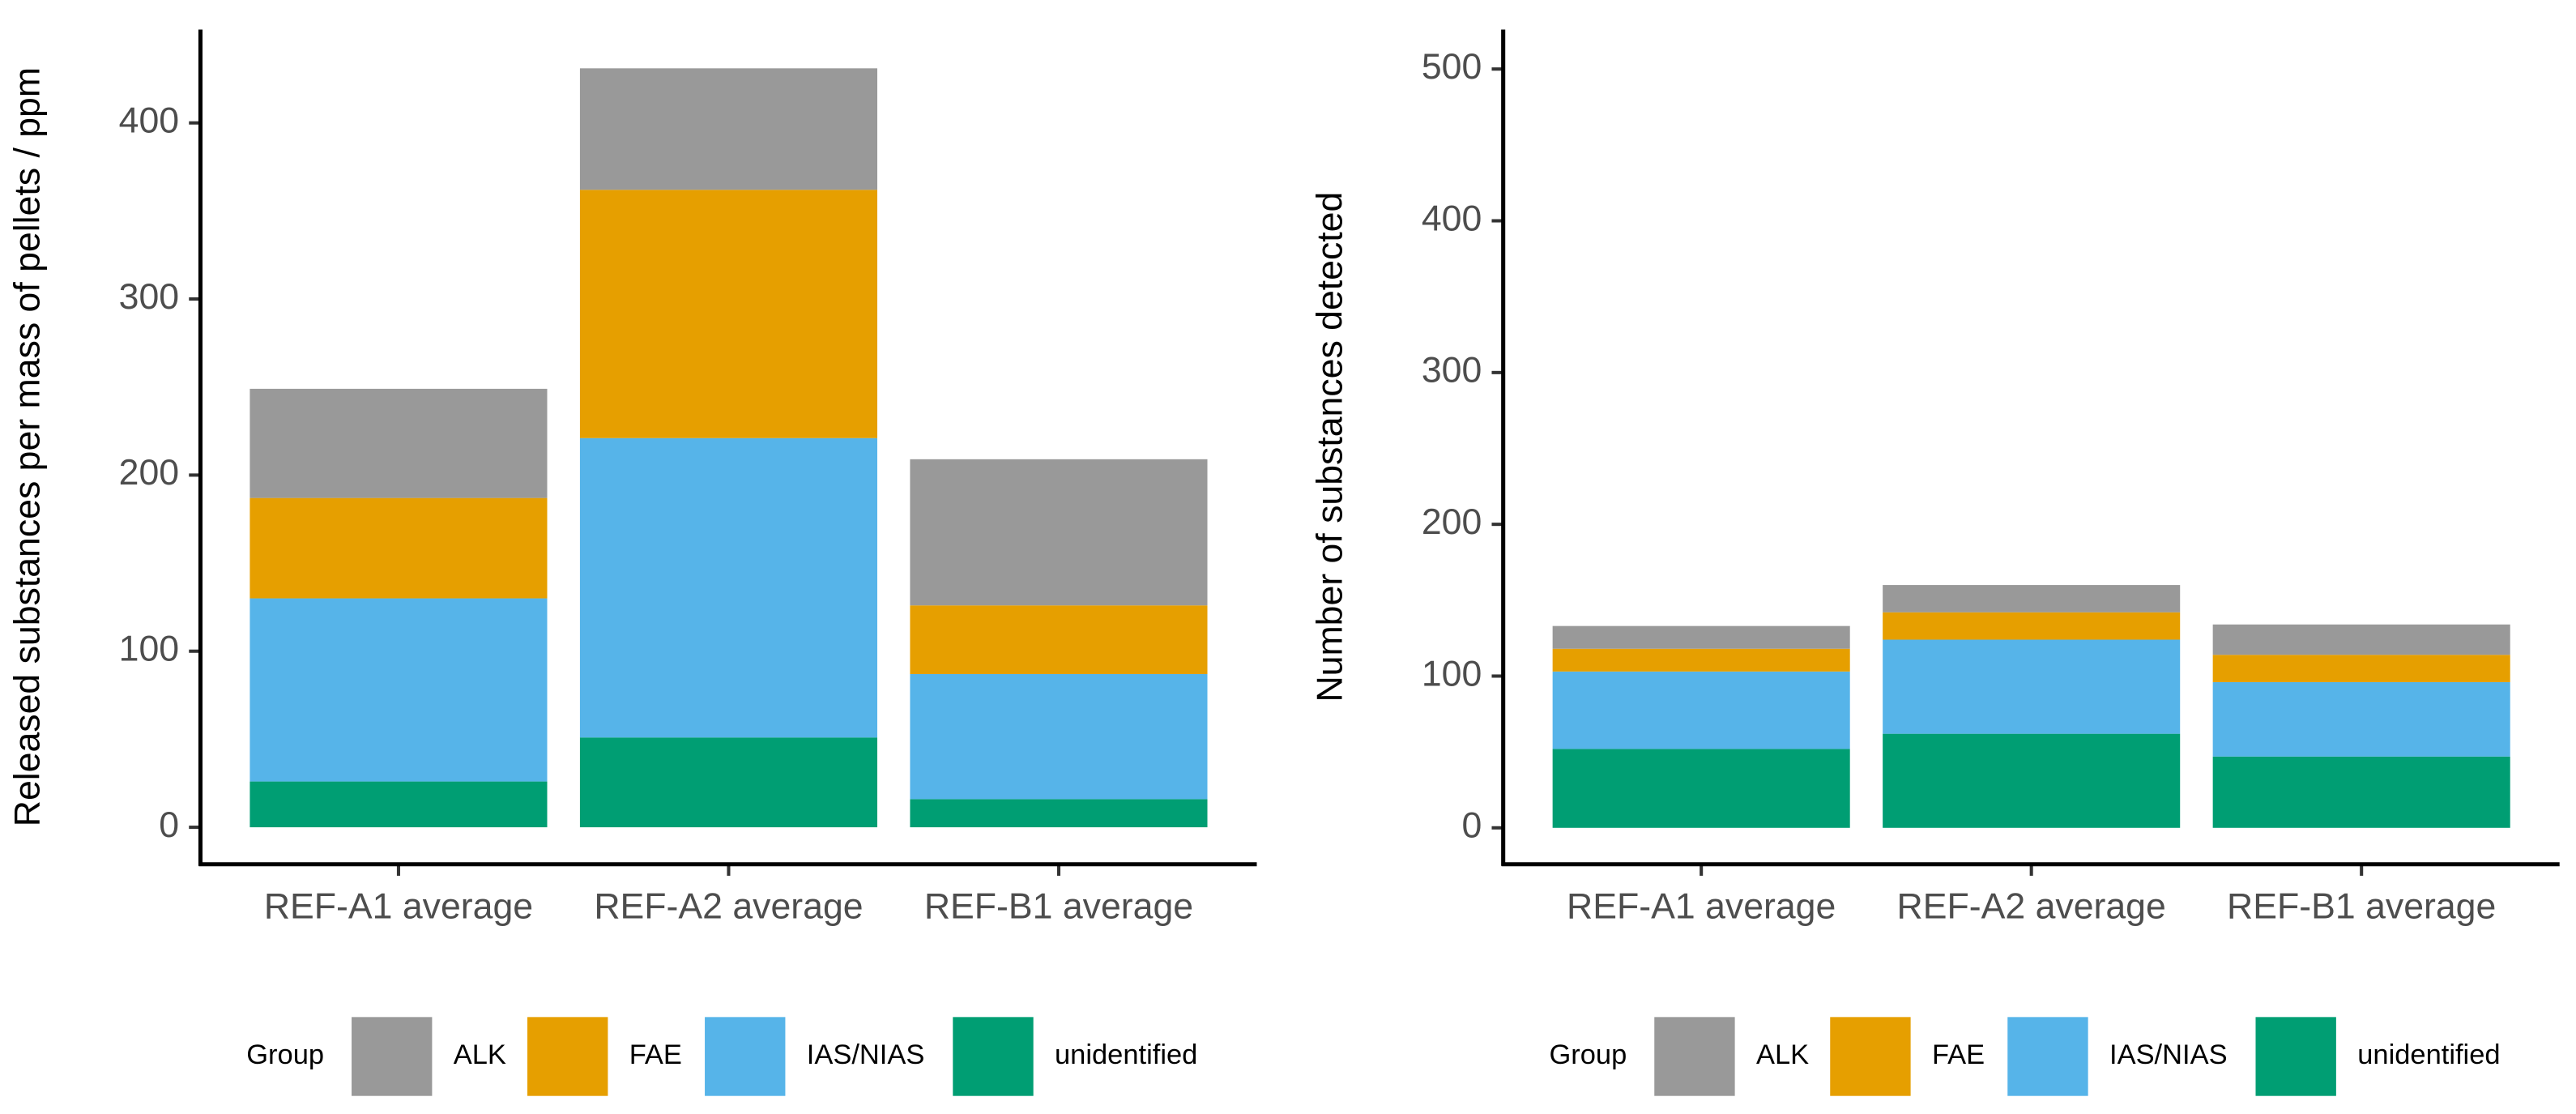 Image resolution: width=2576 pixels, height=1114 pixels. I want to click on y-axis-title: Number of substances detected, so click(1330, 447).